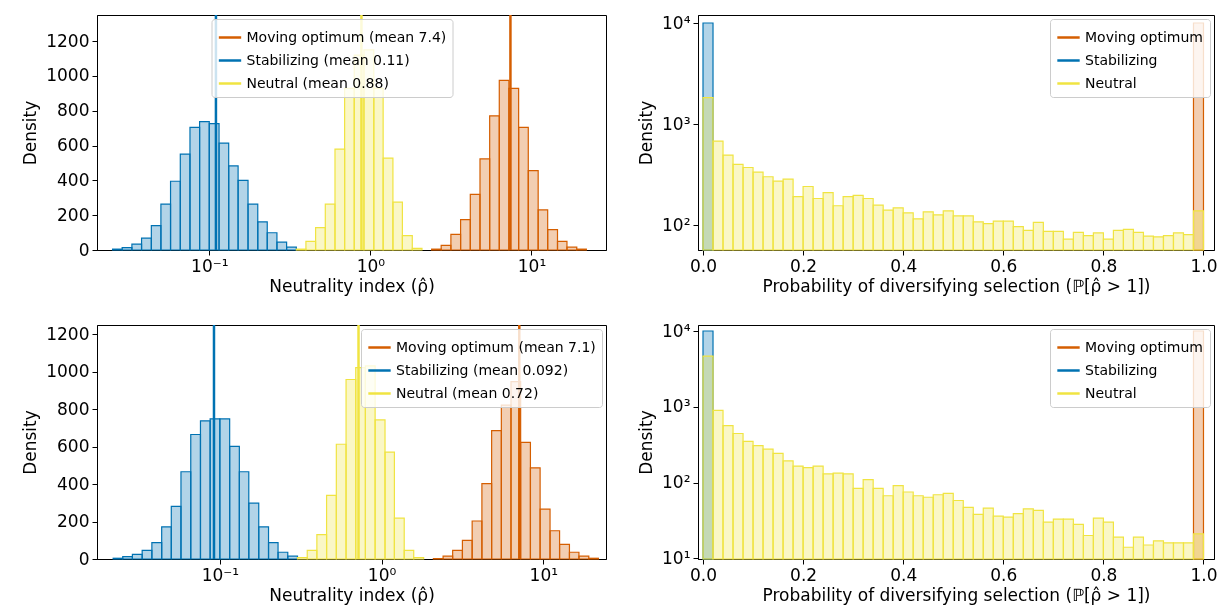 The width and height of the screenshot is (1225, 607). Describe the element at coordinates (346, 36) in the screenshot. I see `legend-label: Moving optimum (mean 7.4)` at that location.